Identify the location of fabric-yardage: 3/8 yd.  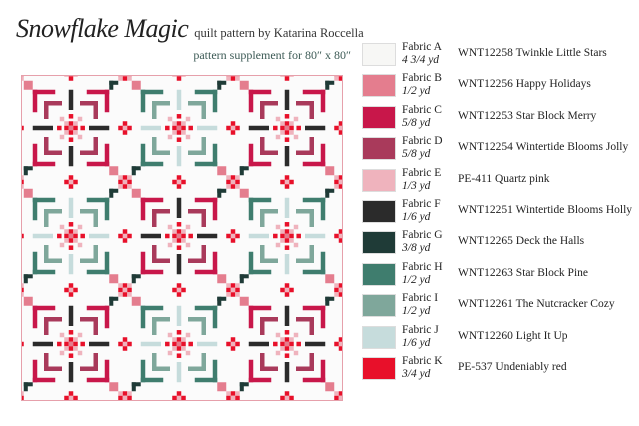
(416, 248).